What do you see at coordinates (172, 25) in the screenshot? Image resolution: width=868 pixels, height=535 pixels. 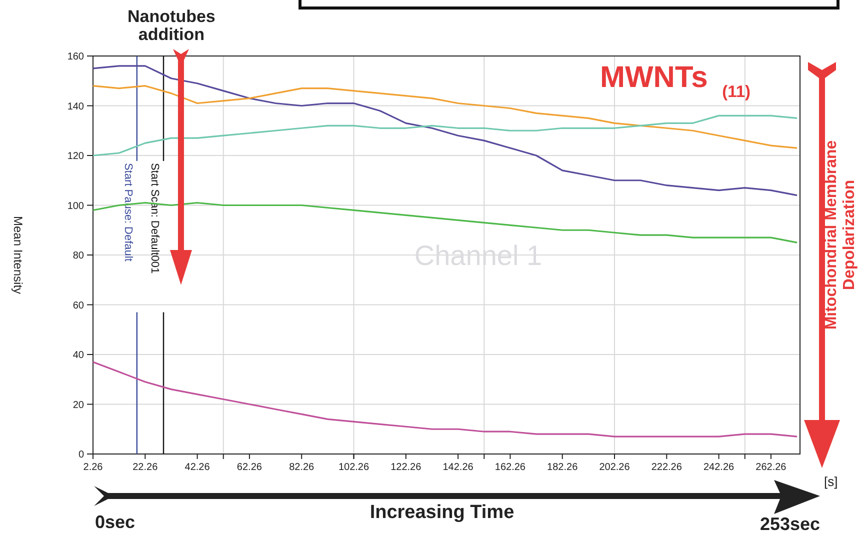 I see `text: Nanotubes addition` at bounding box center [172, 25].